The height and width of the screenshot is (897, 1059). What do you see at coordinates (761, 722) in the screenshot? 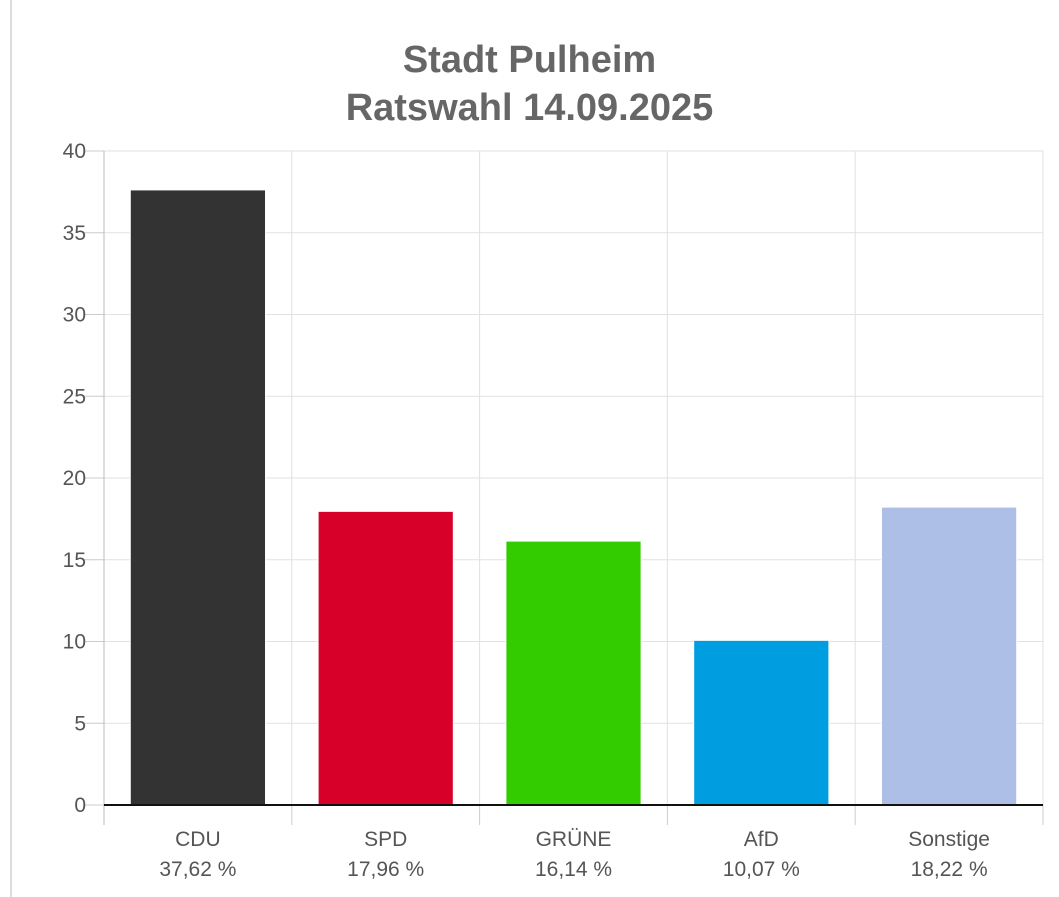
I see `bar-afd` at bounding box center [761, 722].